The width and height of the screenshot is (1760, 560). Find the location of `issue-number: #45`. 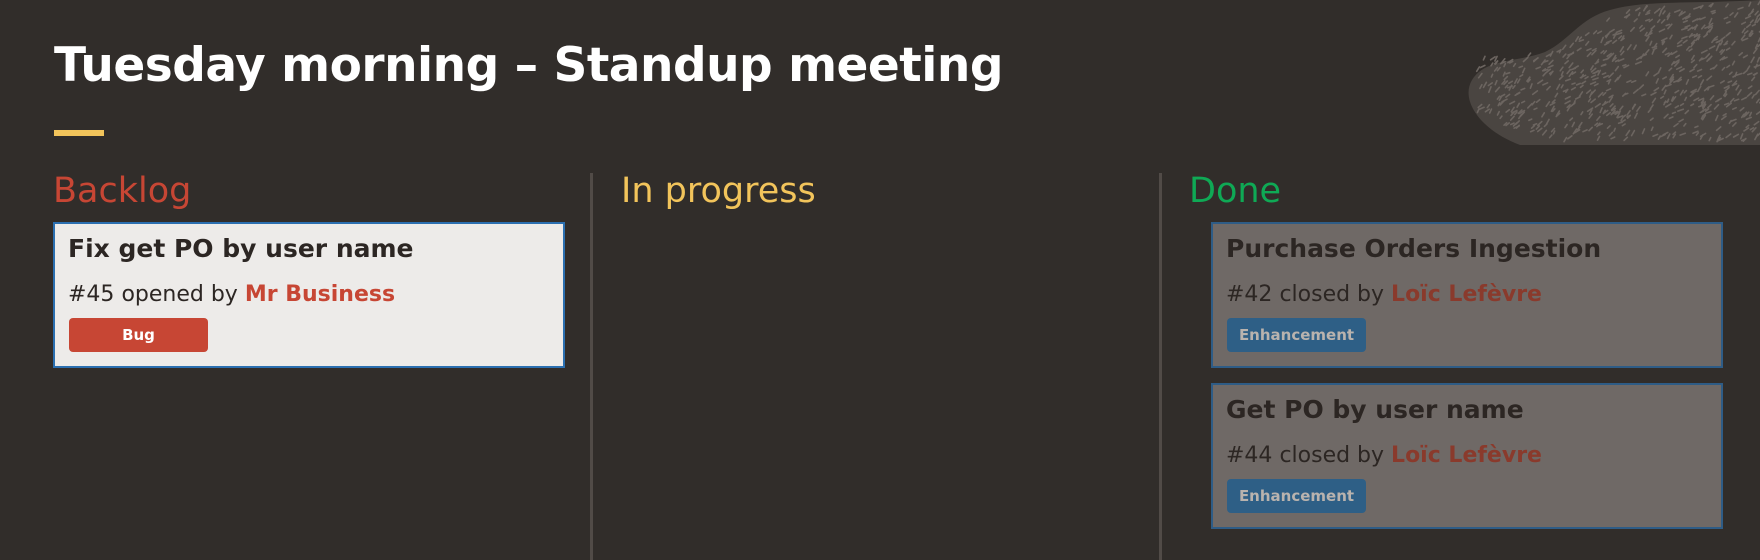

issue-number: #45 is located at coordinates (91, 294).